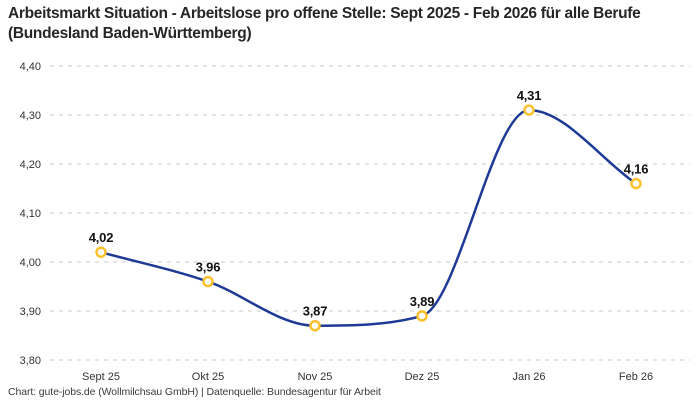  Describe the element at coordinates (30, 116) in the screenshot. I see `y-tick-label: 4,30` at that location.